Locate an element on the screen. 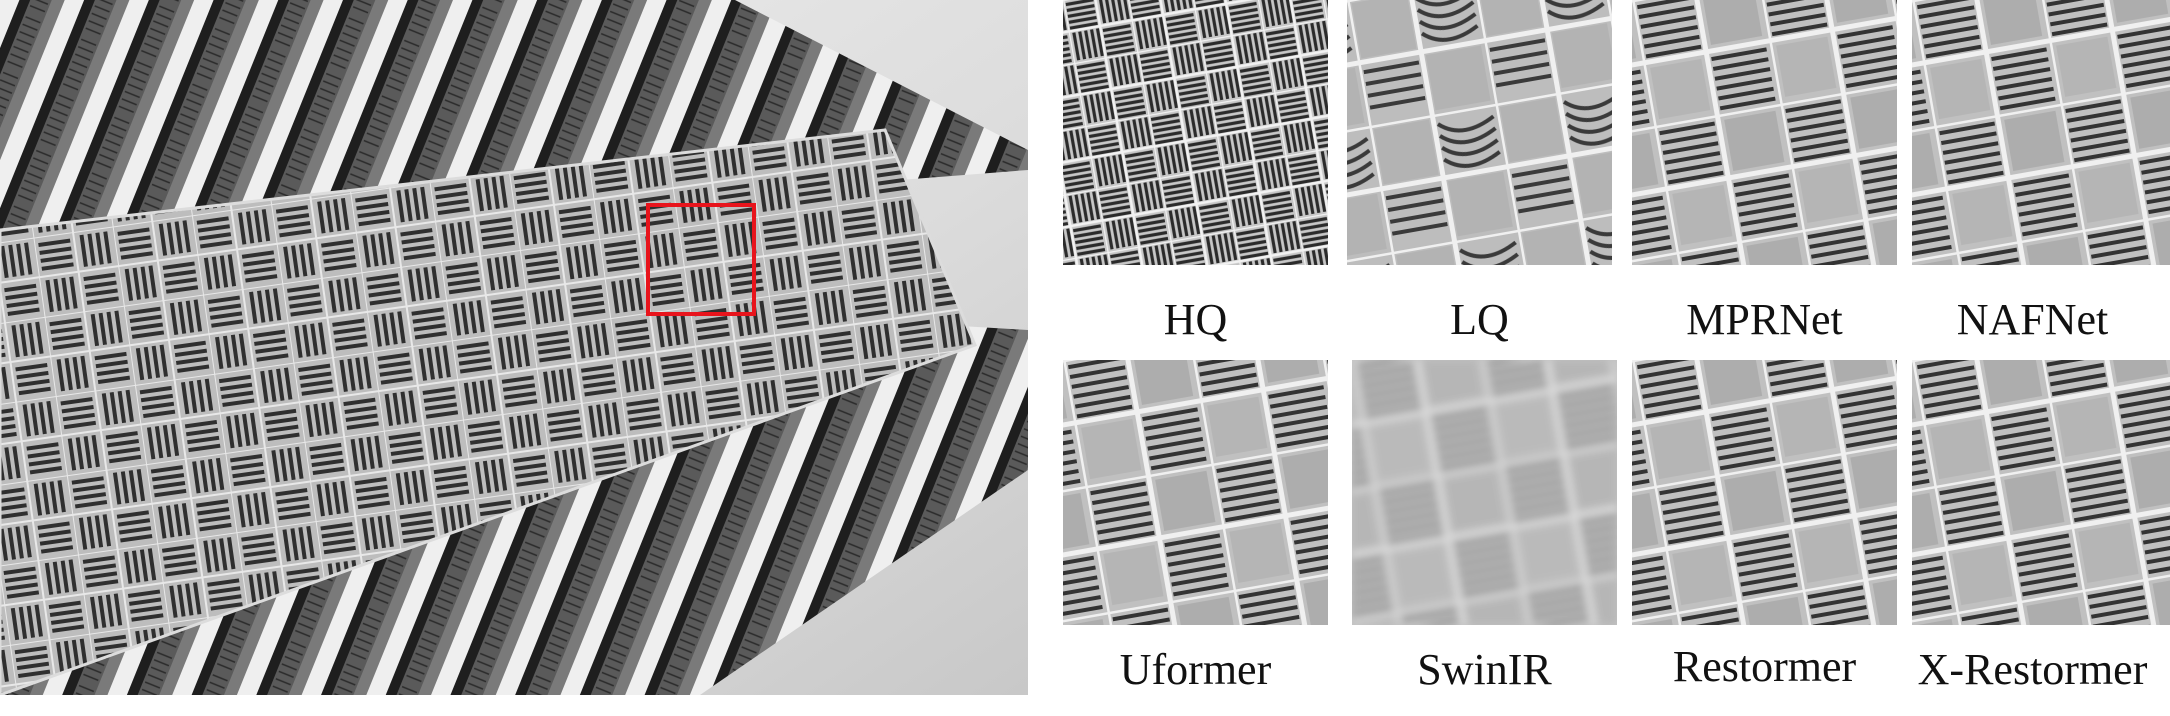  caption-uformer: Uformer is located at coordinates (1195, 669).